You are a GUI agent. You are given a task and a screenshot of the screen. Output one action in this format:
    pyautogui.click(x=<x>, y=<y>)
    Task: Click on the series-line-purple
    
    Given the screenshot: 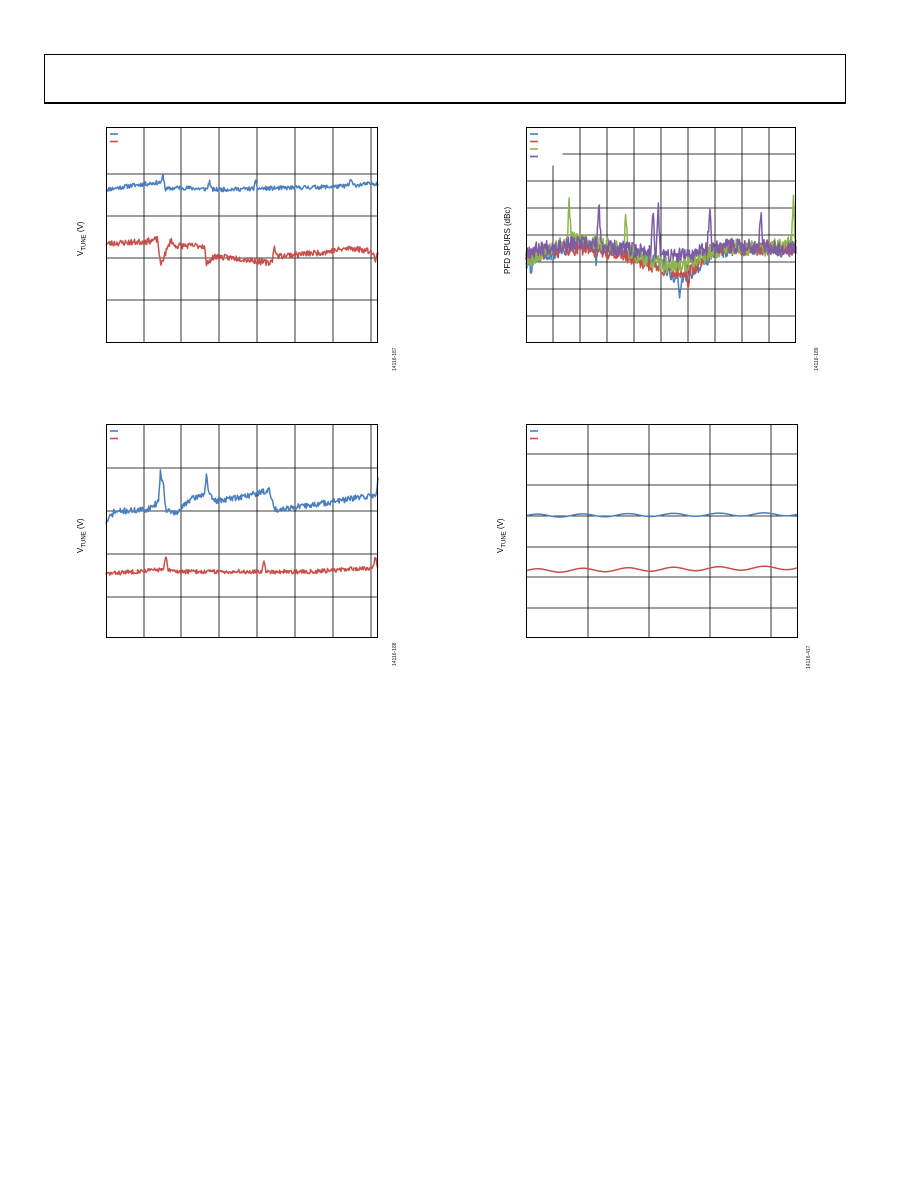 What is the action you would take?
    pyautogui.click(x=661, y=232)
    